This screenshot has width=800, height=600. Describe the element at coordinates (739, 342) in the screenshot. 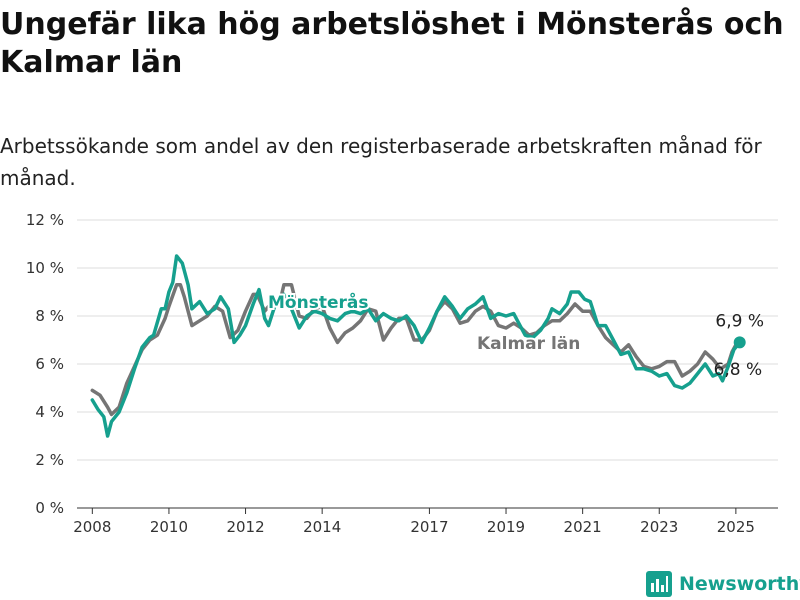

I see `series-end-marker` at that location.